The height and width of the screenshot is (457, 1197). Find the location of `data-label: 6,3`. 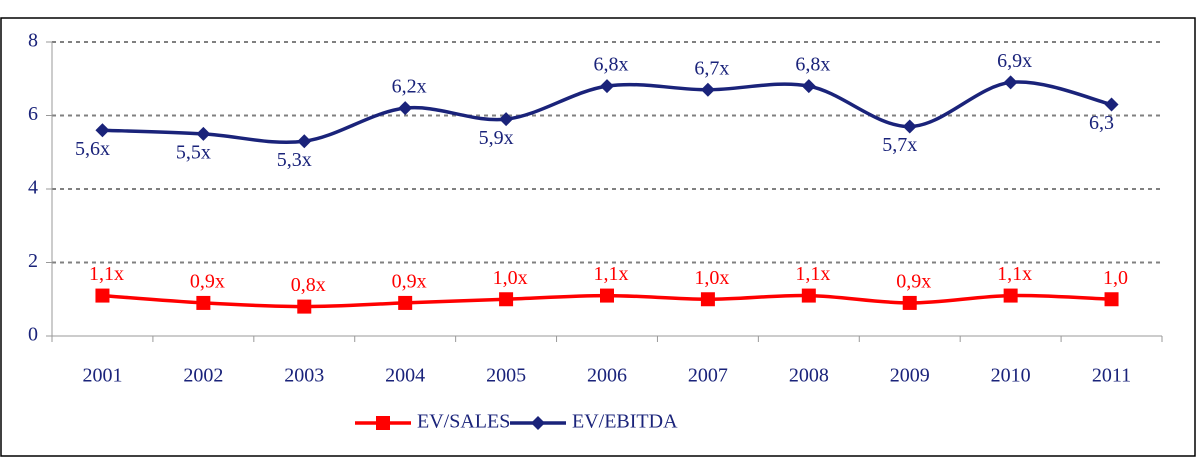

data-label: 6,3 is located at coordinates (1101, 123).